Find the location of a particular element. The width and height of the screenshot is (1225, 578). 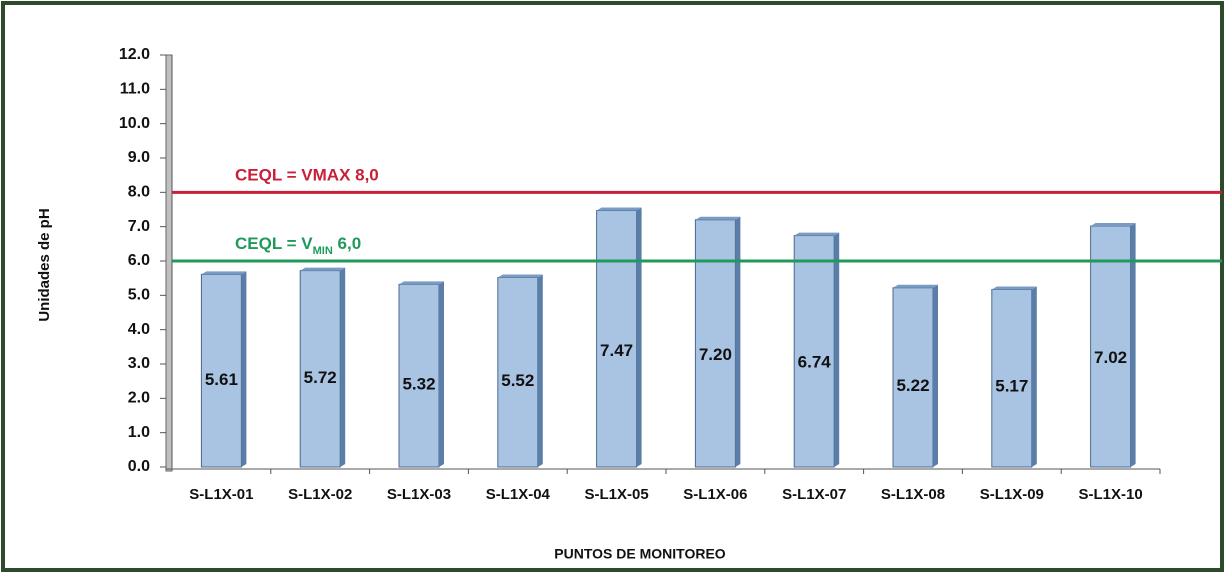

reference-label-part: 6,0 is located at coordinates (347, 243).